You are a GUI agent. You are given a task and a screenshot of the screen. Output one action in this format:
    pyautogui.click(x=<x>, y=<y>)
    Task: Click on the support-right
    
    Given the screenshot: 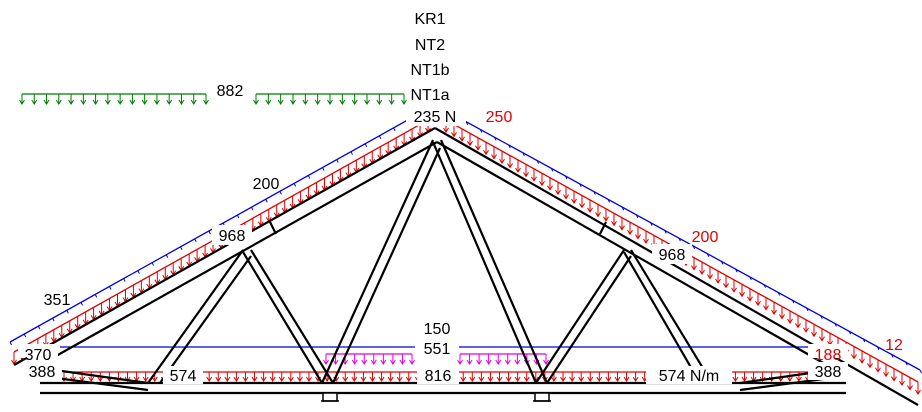 What is the action you would take?
    pyautogui.click(x=542, y=397)
    